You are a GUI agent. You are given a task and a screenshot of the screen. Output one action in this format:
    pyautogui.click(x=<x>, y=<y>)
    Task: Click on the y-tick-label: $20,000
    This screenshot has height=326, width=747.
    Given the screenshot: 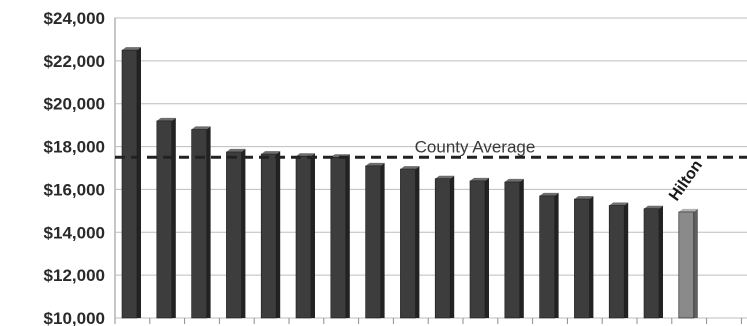 What is the action you would take?
    pyautogui.click(x=74, y=104)
    